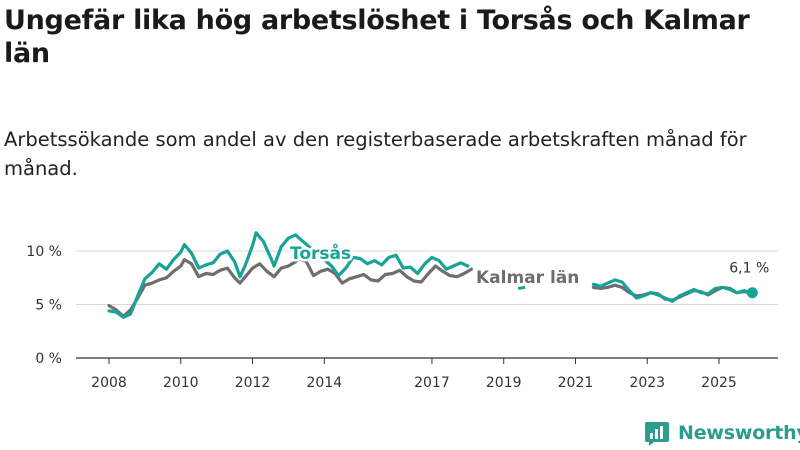 The width and height of the screenshot is (800, 450). I want to click on y-tick-label: 0 %, so click(48, 359).